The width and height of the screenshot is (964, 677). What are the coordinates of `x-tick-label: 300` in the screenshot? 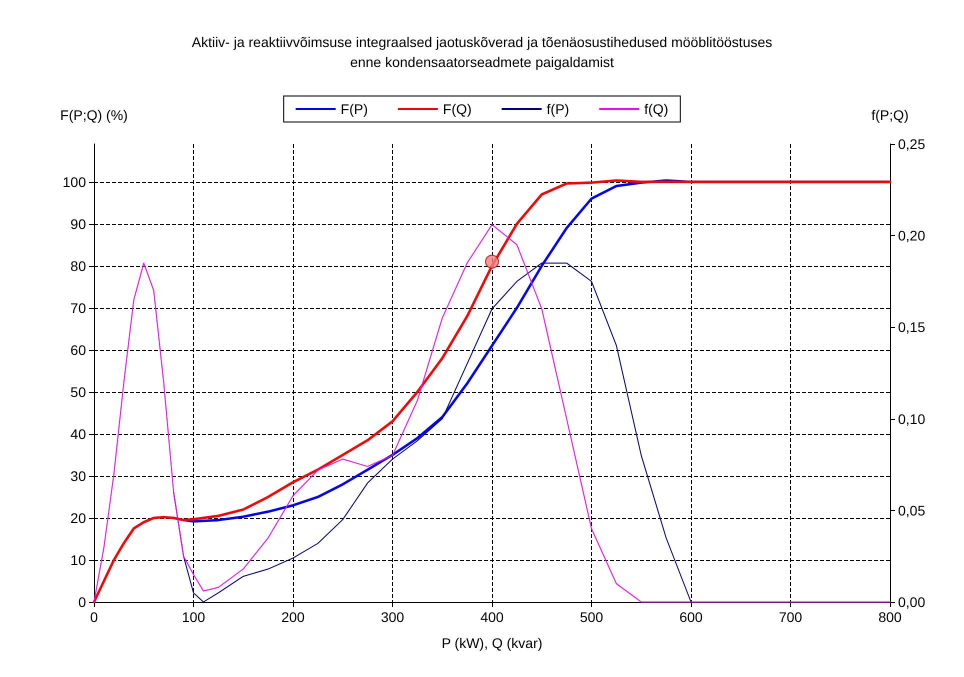 It's located at (392, 617).